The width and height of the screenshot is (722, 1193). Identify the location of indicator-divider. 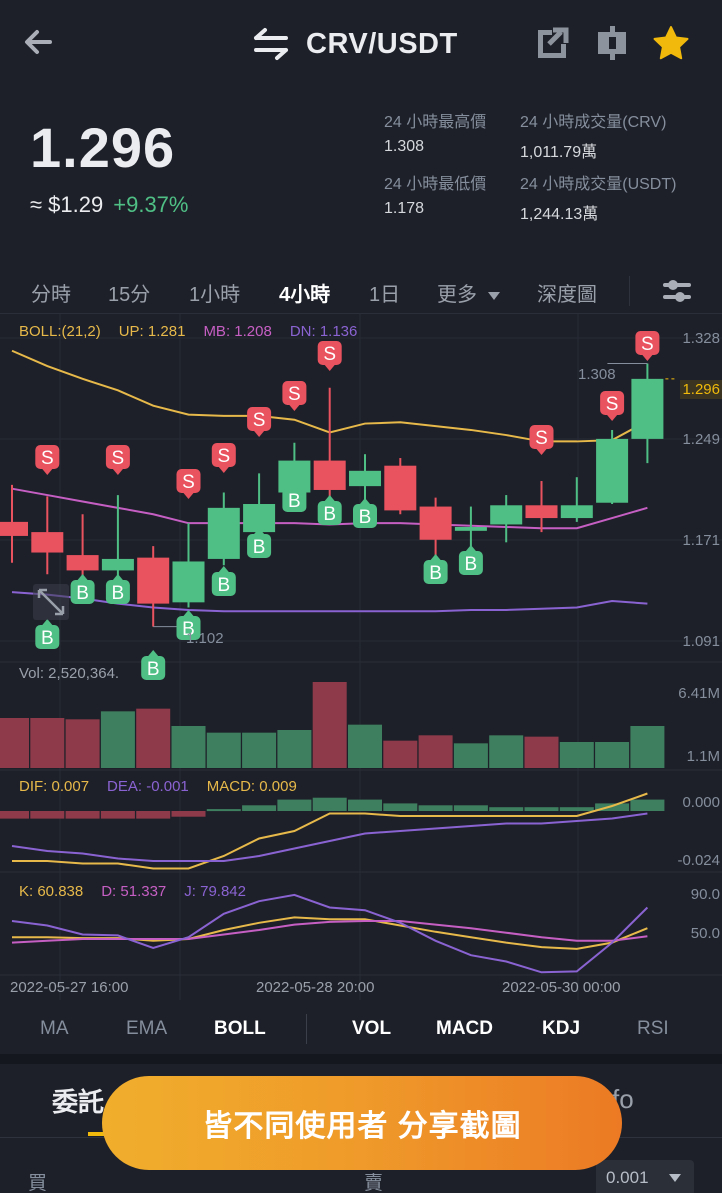
(306, 1029).